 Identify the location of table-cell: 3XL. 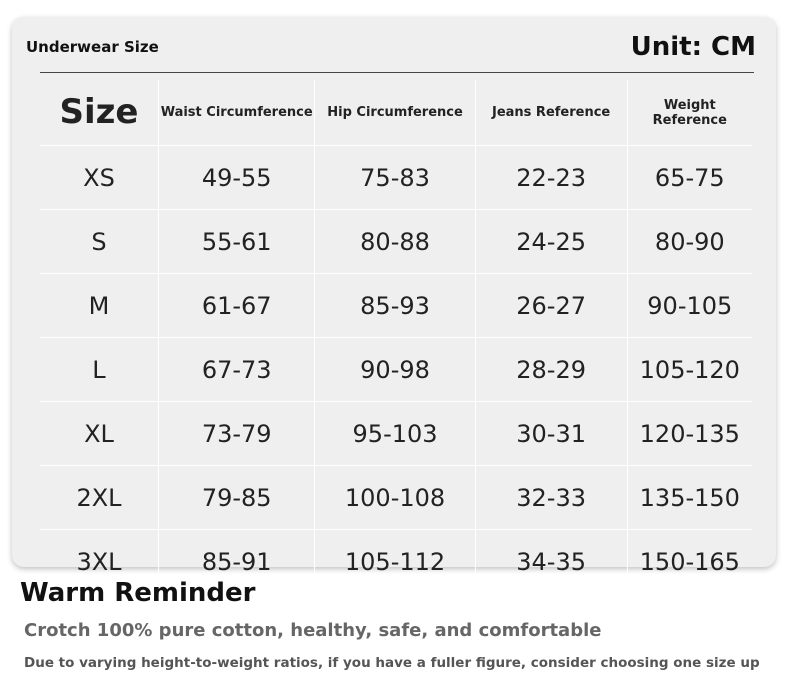
(99, 561).